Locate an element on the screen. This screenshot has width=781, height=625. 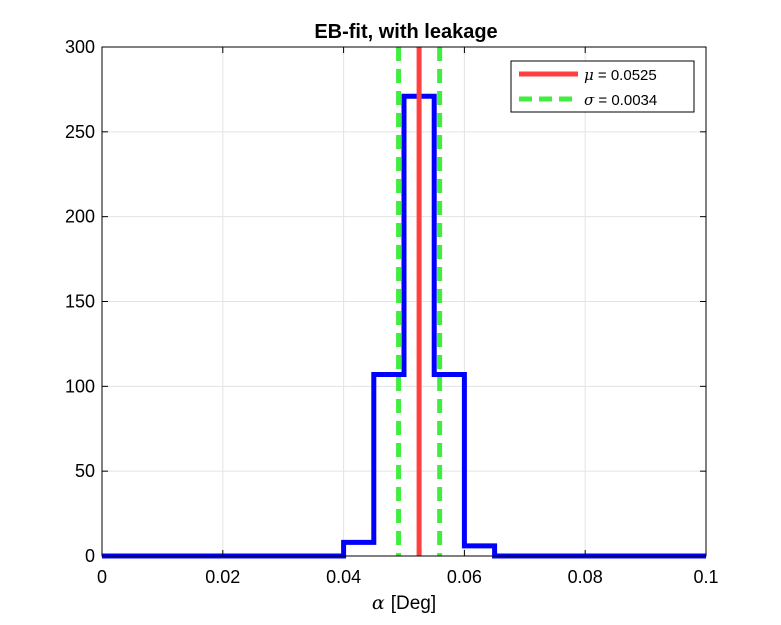
x-axis-label: α [Deg] is located at coordinates (404, 603).